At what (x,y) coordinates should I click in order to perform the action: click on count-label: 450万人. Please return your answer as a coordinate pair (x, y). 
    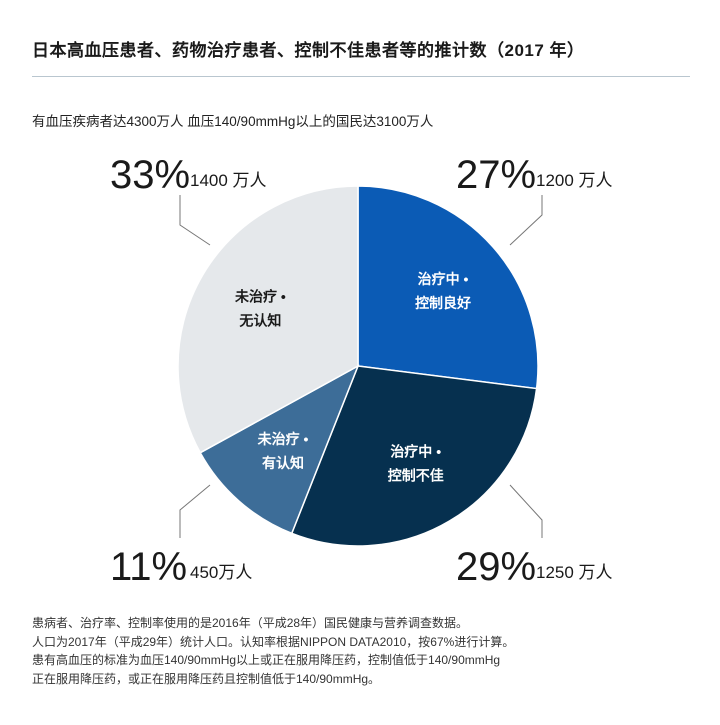
    Looking at the image, I should click on (221, 572).